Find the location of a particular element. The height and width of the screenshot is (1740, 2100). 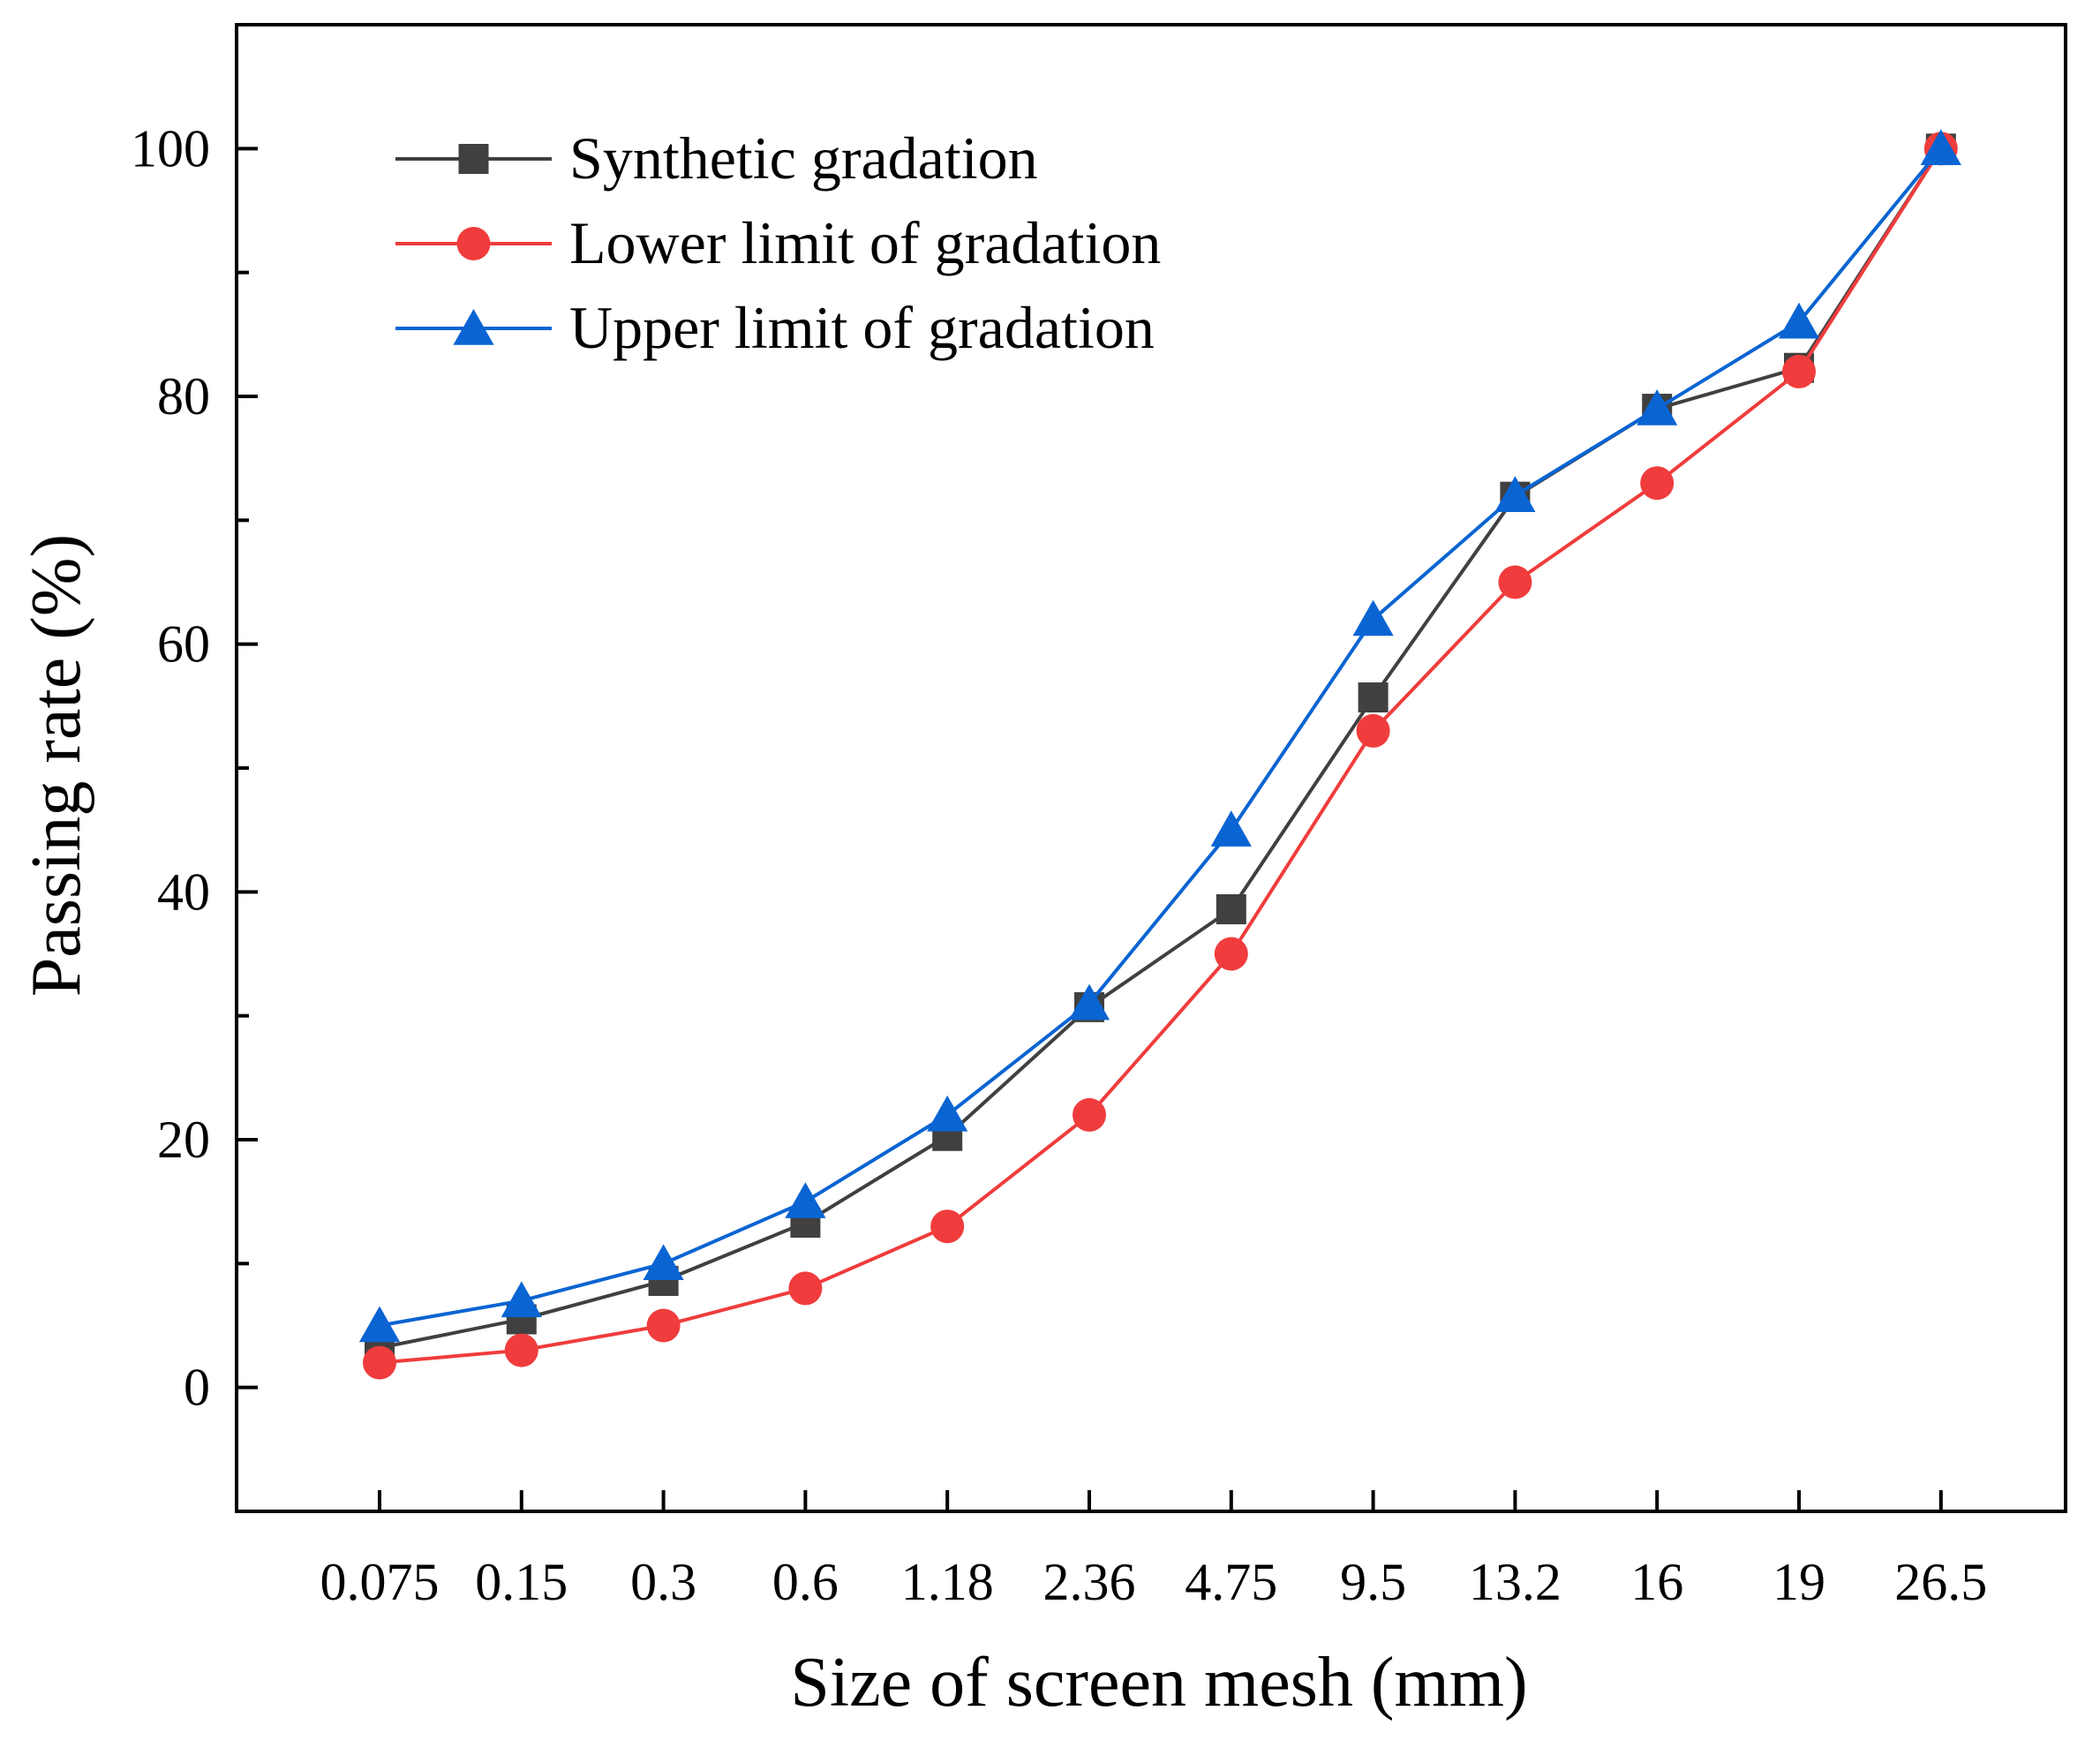

x-tick-label: 1.18 is located at coordinates (947, 1582).